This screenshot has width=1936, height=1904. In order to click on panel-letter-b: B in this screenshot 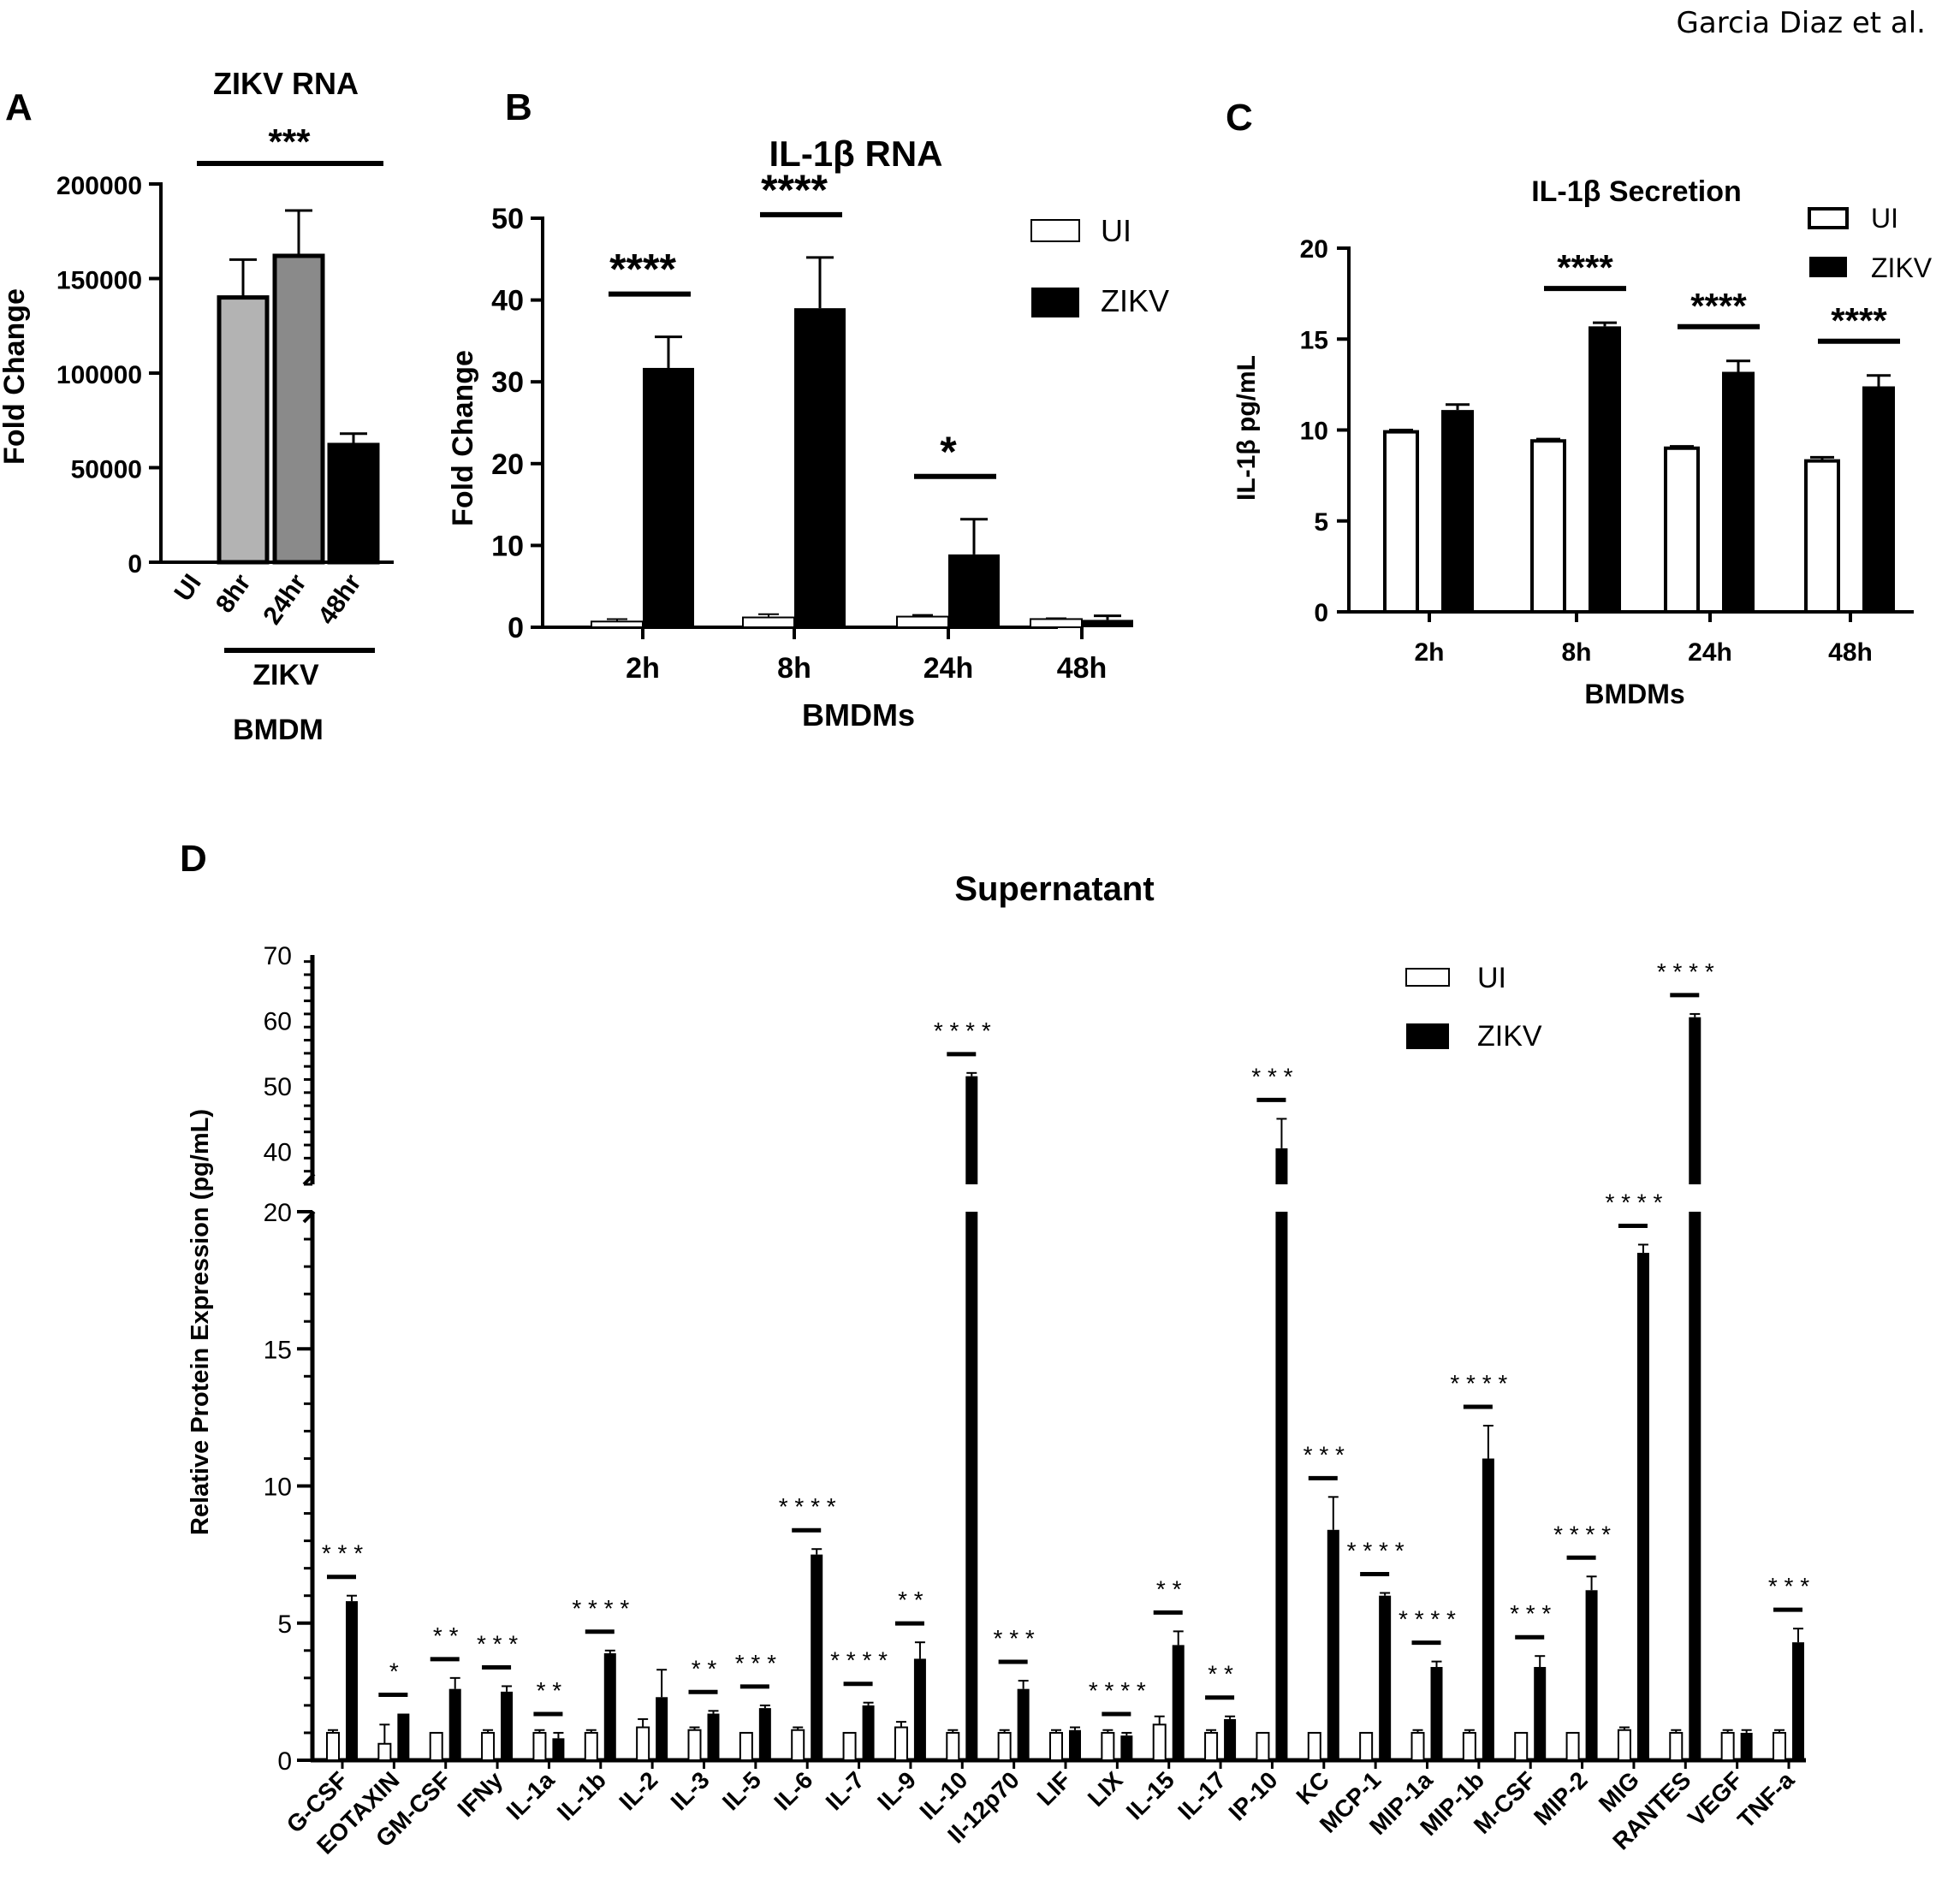, I will do `click(518, 107)`.